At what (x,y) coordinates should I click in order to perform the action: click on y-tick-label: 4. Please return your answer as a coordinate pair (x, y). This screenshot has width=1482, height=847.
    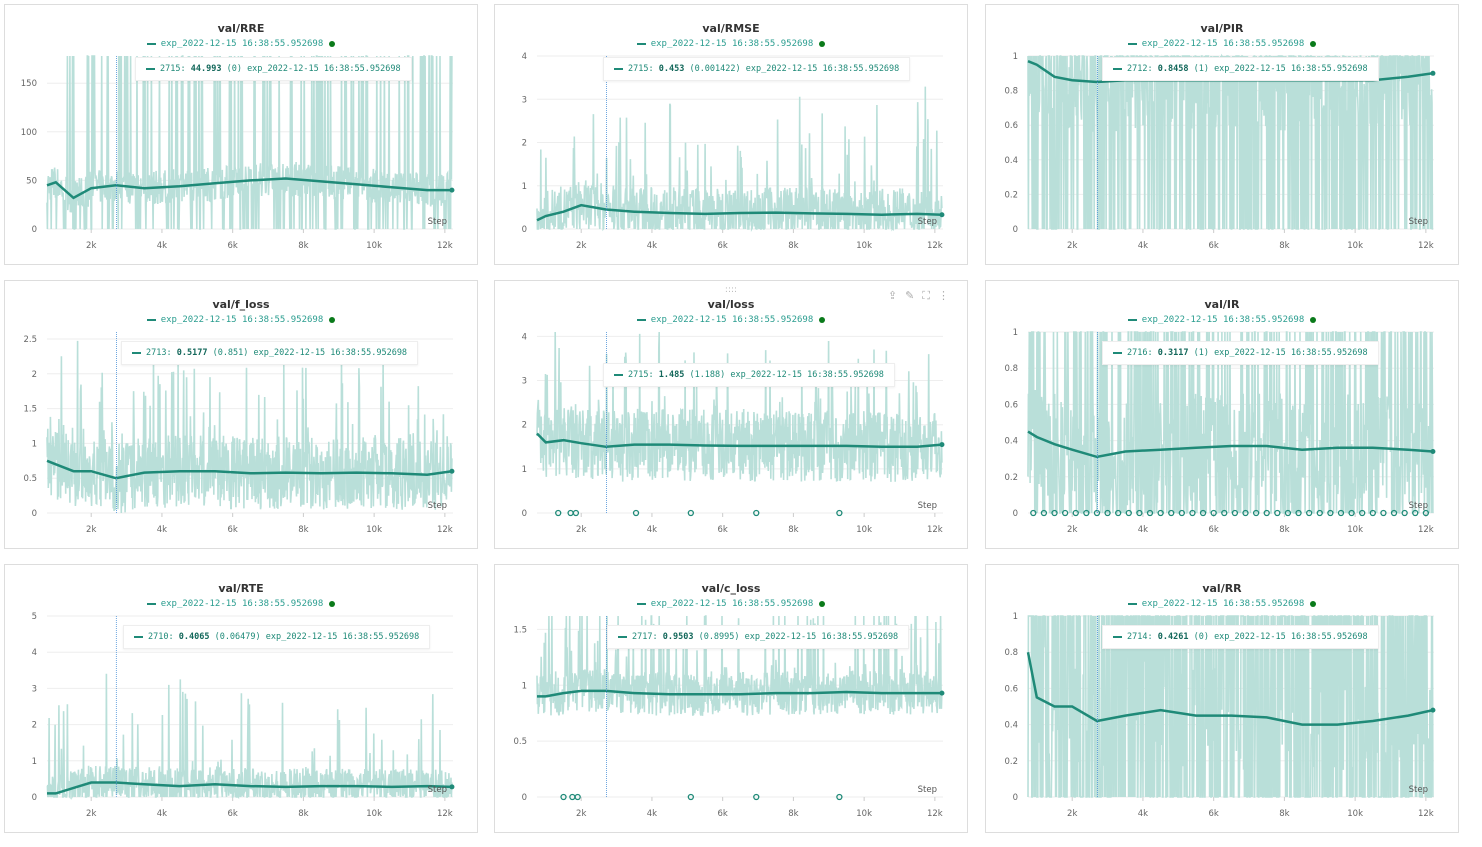
    Looking at the image, I should click on (524, 57).